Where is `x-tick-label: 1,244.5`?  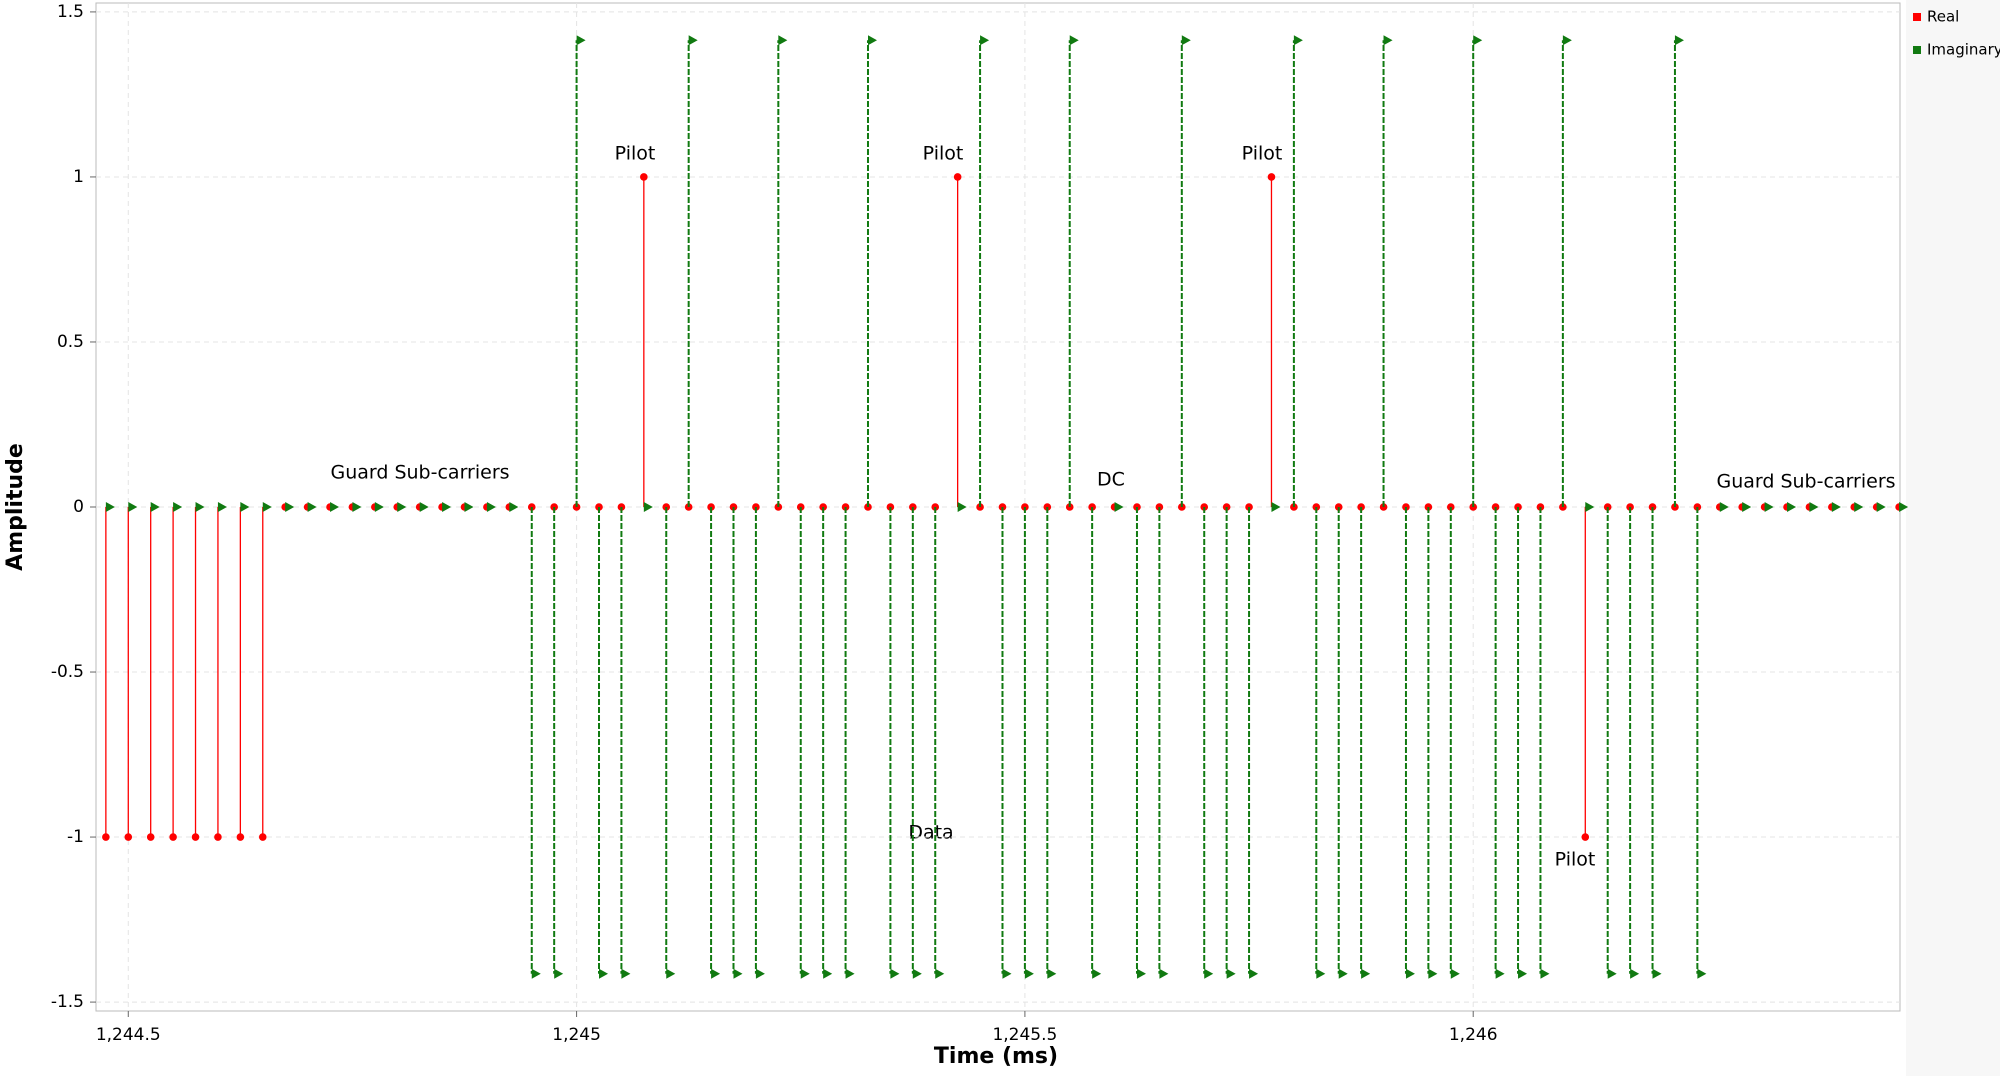 x-tick-label: 1,244.5 is located at coordinates (128, 1035).